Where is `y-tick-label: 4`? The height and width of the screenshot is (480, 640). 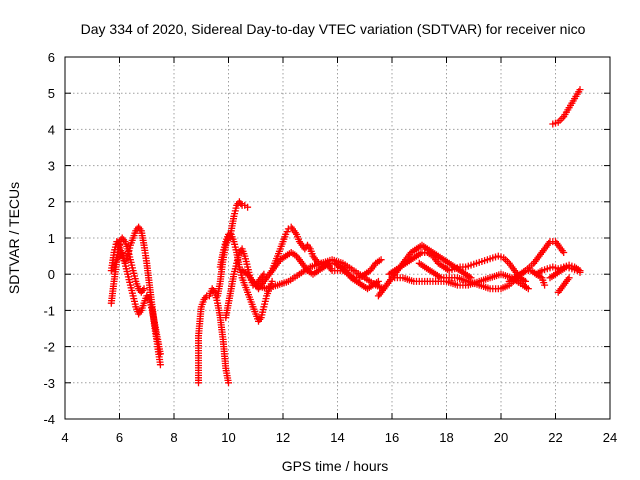
y-tick-label: 4 is located at coordinates (51, 129).